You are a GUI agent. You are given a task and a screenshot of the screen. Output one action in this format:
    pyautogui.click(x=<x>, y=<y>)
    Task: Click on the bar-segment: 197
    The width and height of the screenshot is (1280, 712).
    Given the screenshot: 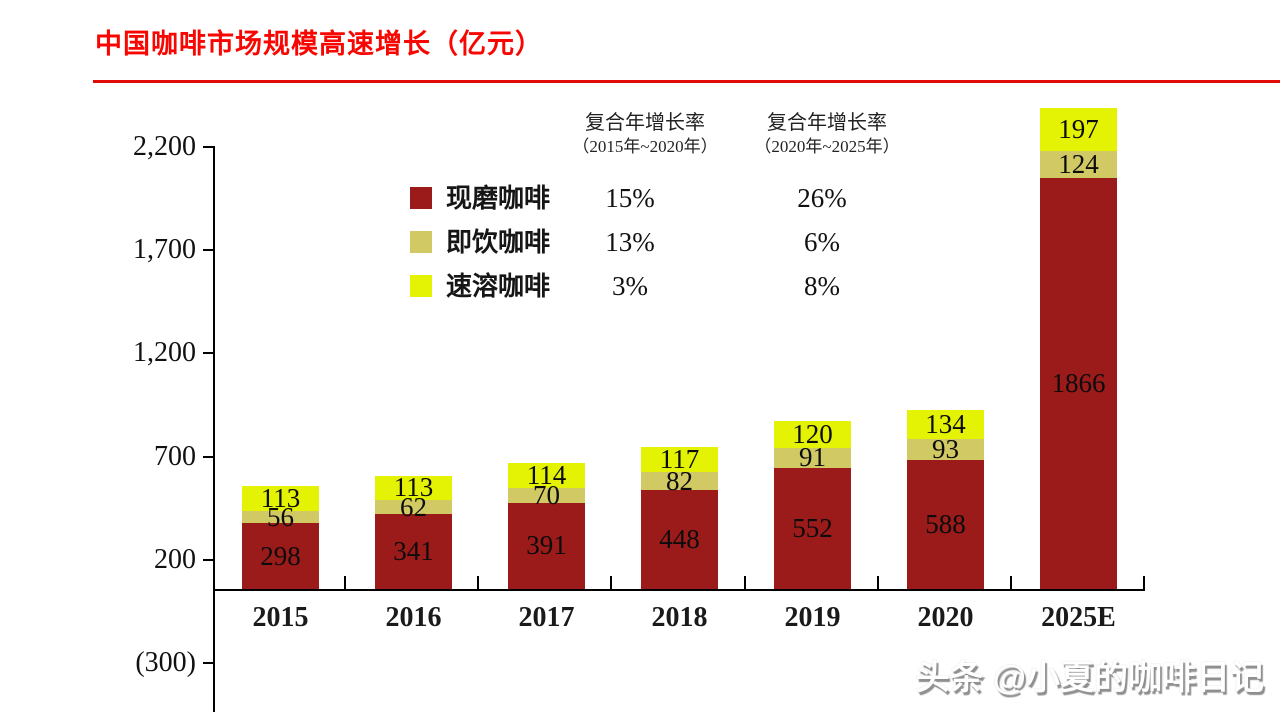 What is the action you would take?
    pyautogui.click(x=1078, y=129)
    